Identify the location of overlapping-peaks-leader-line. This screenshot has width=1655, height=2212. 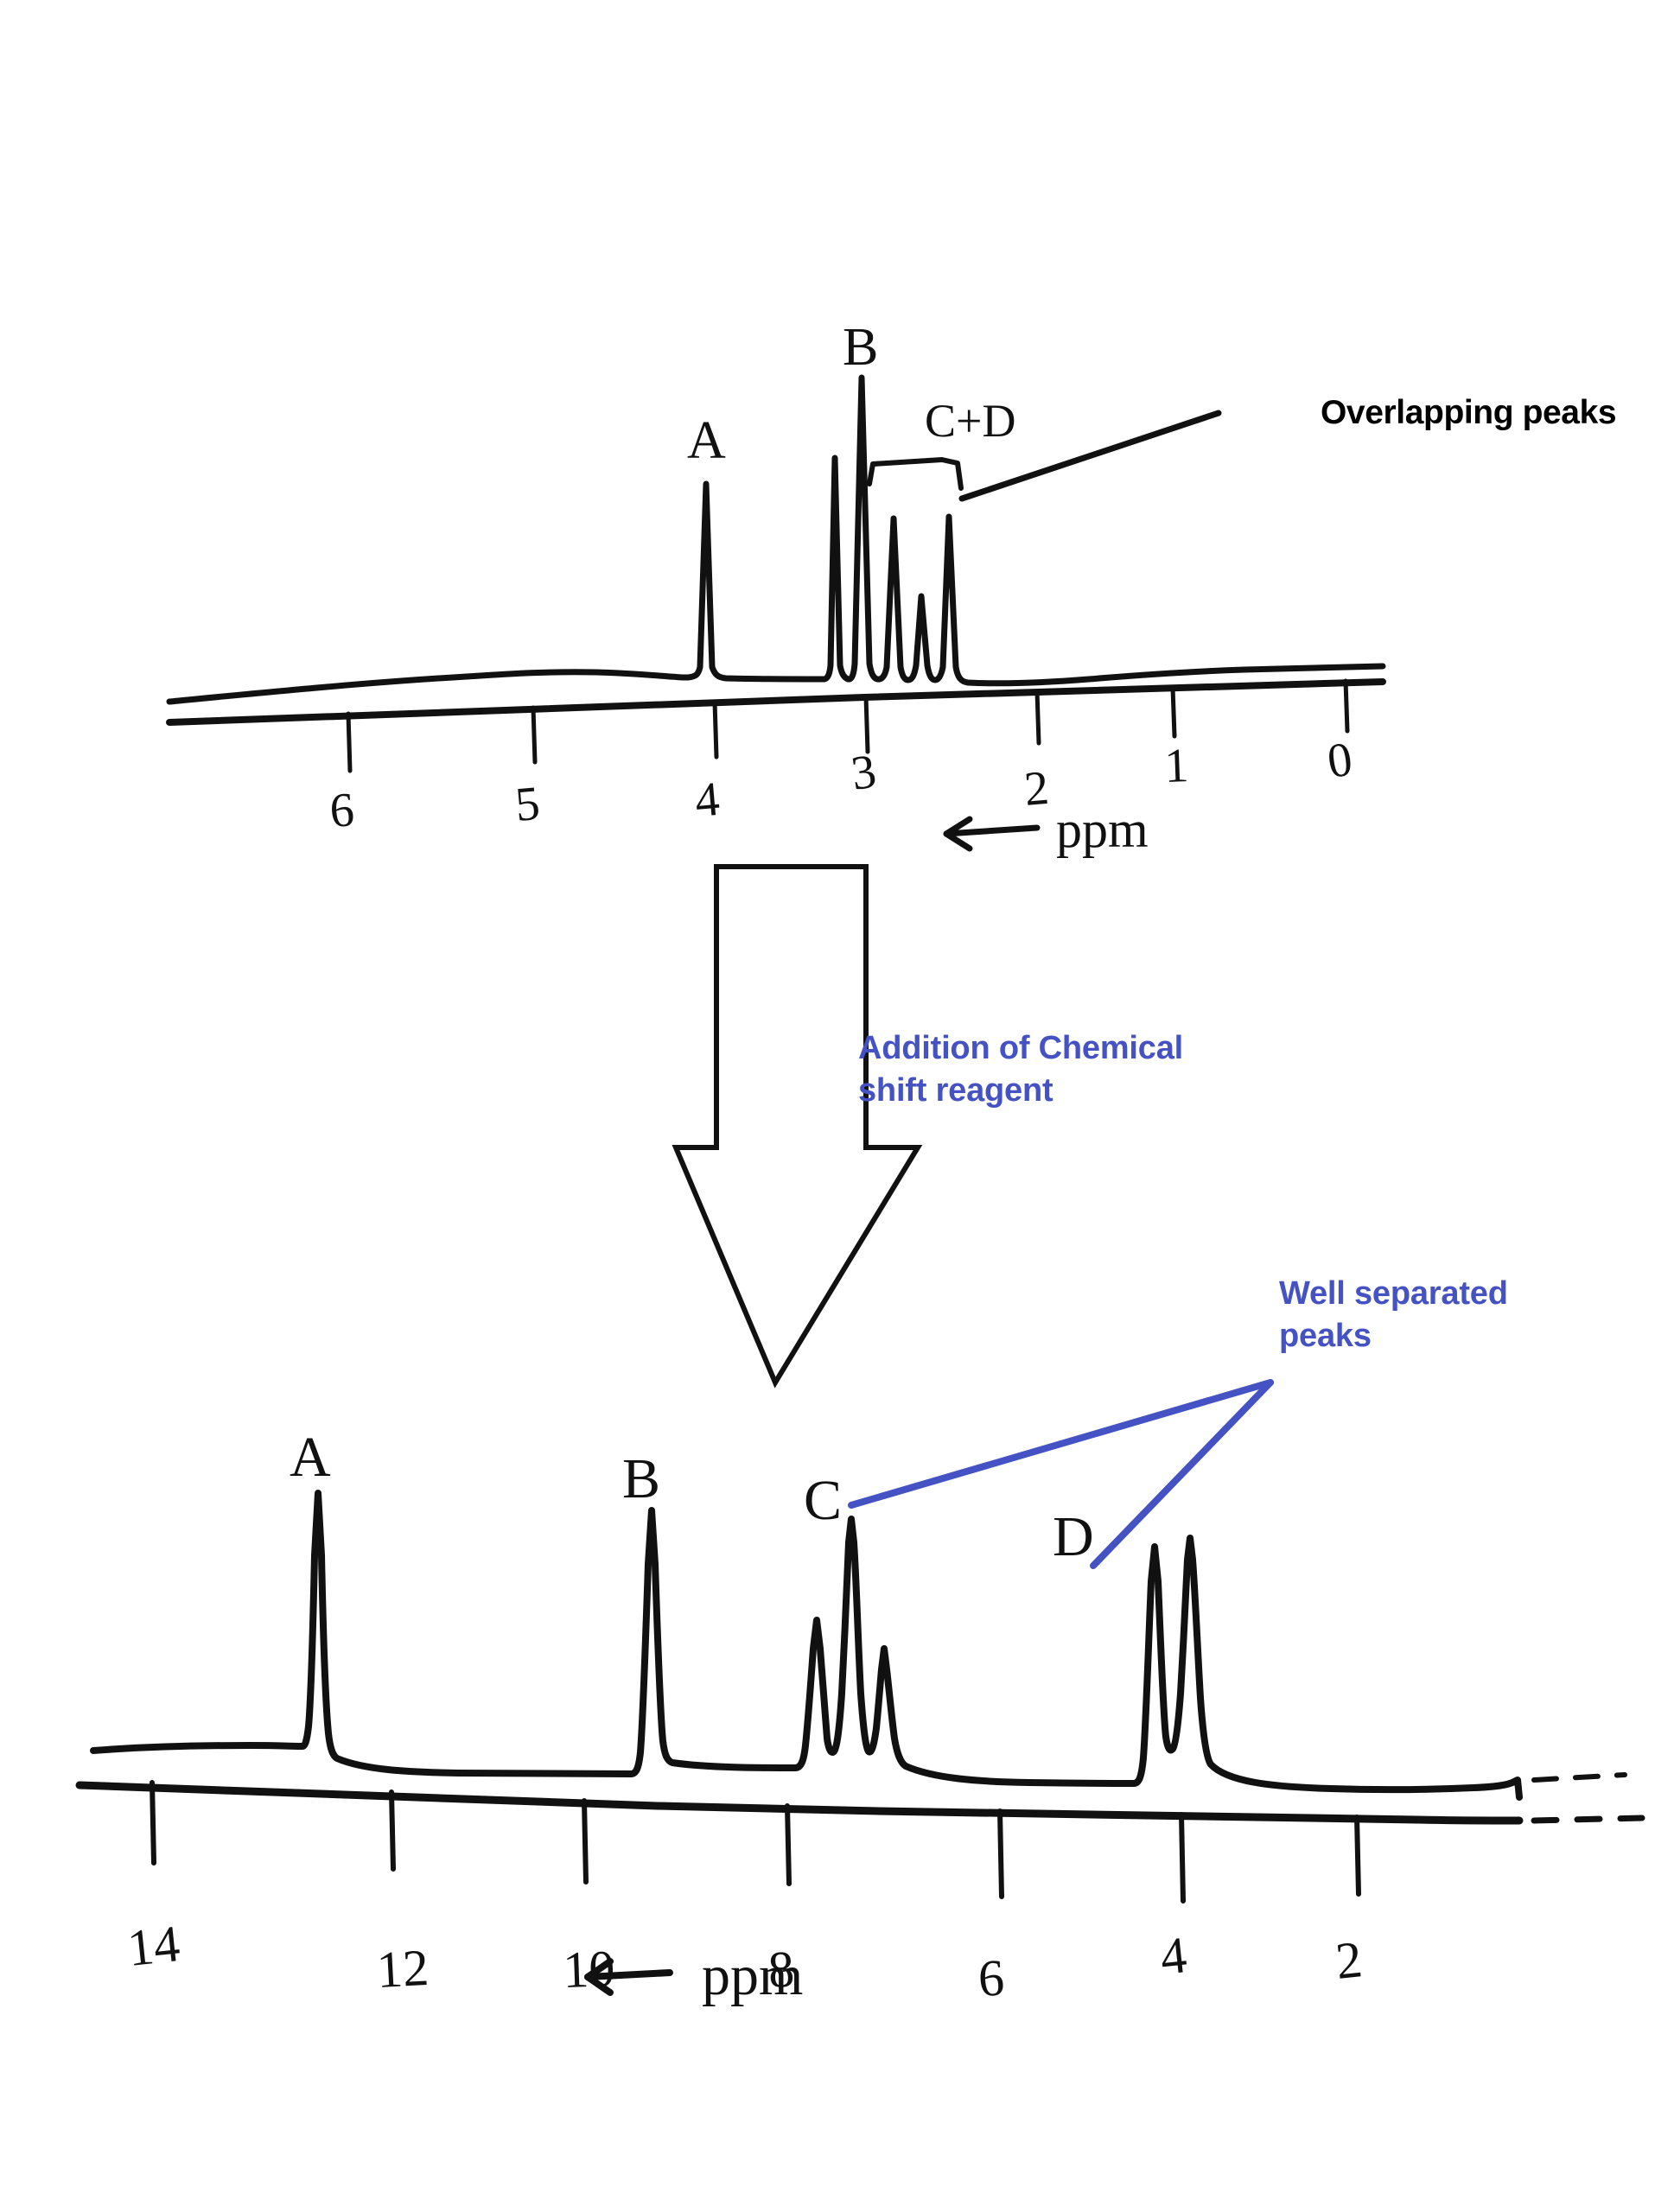
(1090, 456).